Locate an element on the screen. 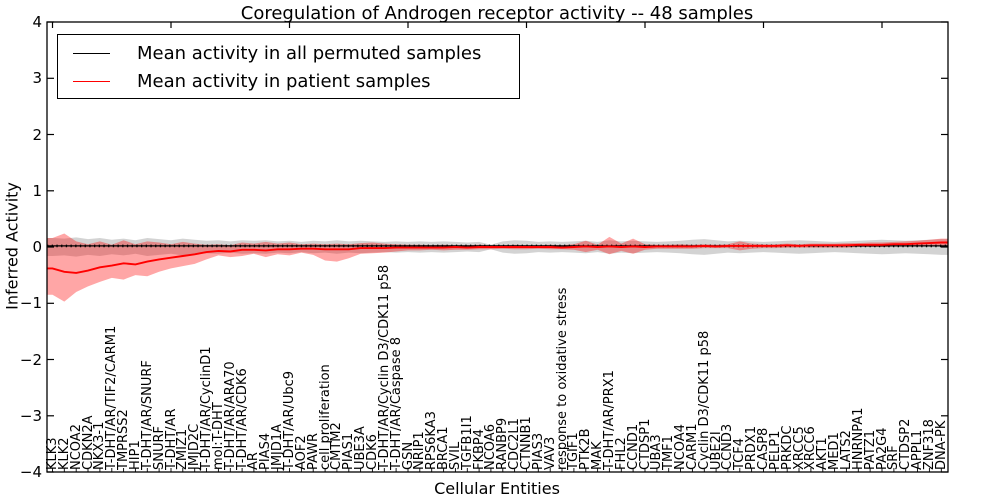 The height and width of the screenshot is (500, 1000). y-tick-label: 0 is located at coordinates (37, 247).